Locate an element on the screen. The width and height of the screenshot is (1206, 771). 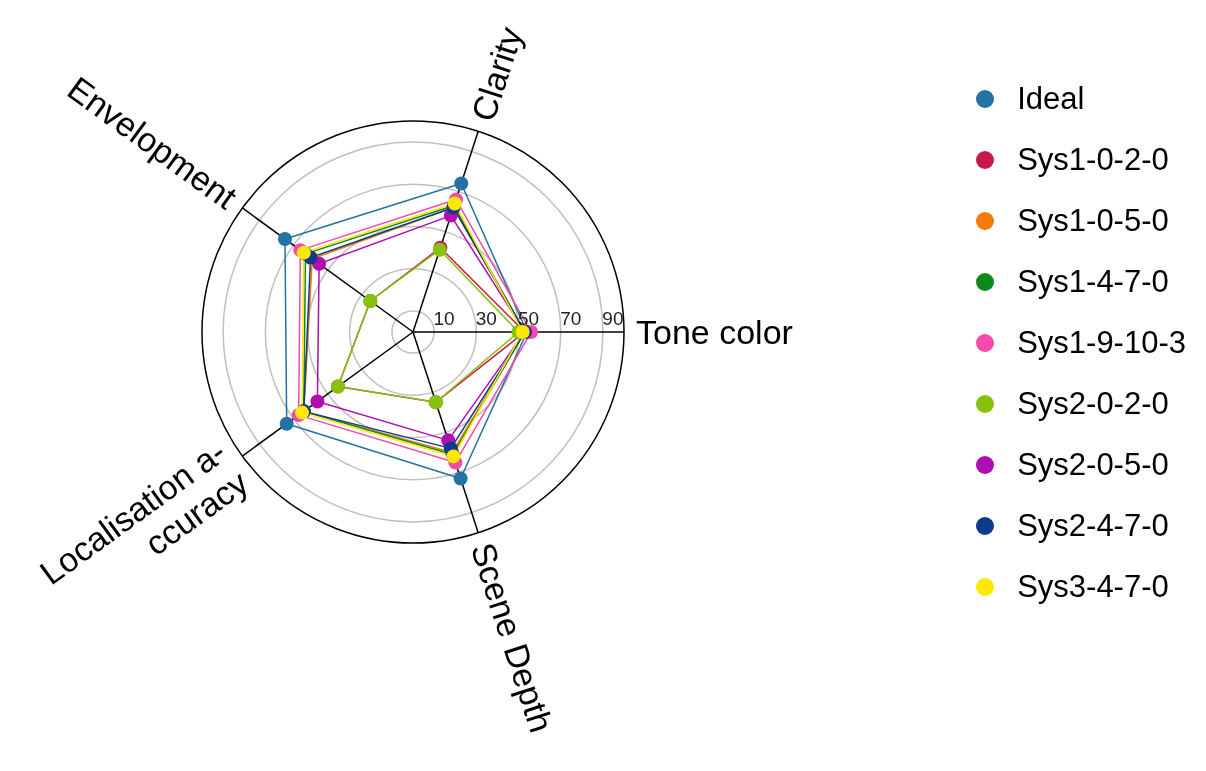
legend-label: Ideal is located at coordinates (1051, 98).